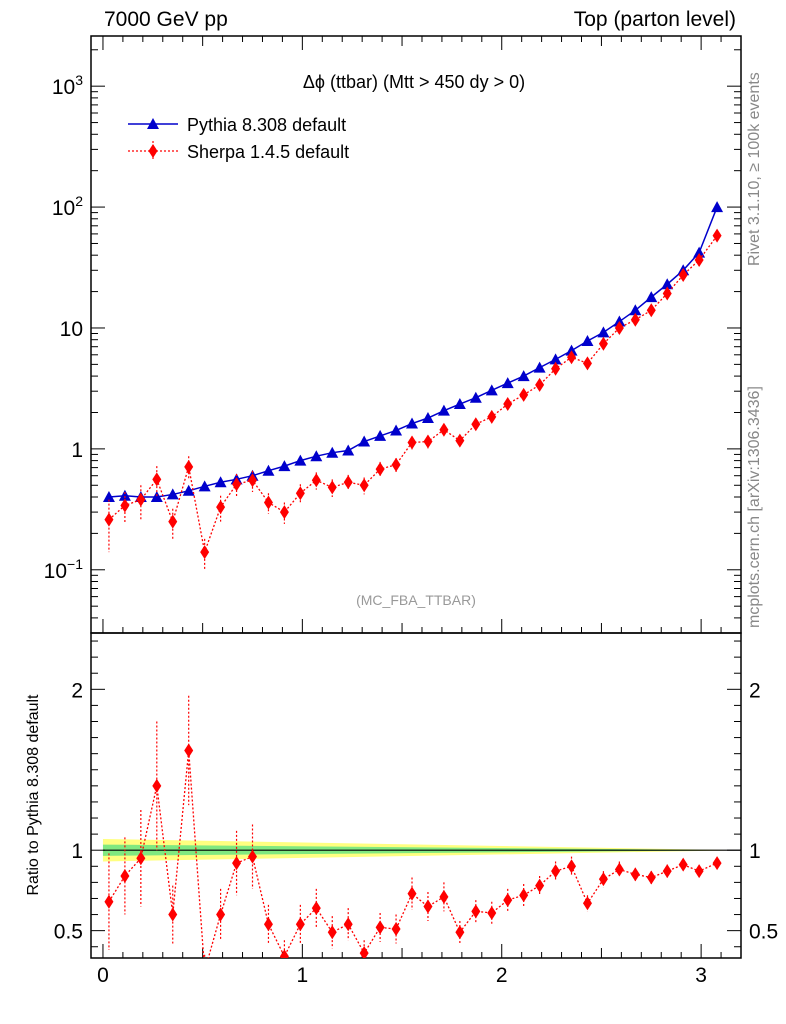 The image size is (786, 1024). I want to click on header-left-title: 7000 GeV pp, so click(166, 19).